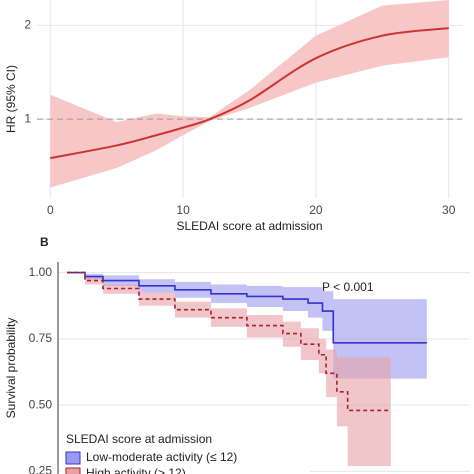 This screenshot has height=474, width=474. I want to click on y-tick-label: 0.75, so click(41, 338).